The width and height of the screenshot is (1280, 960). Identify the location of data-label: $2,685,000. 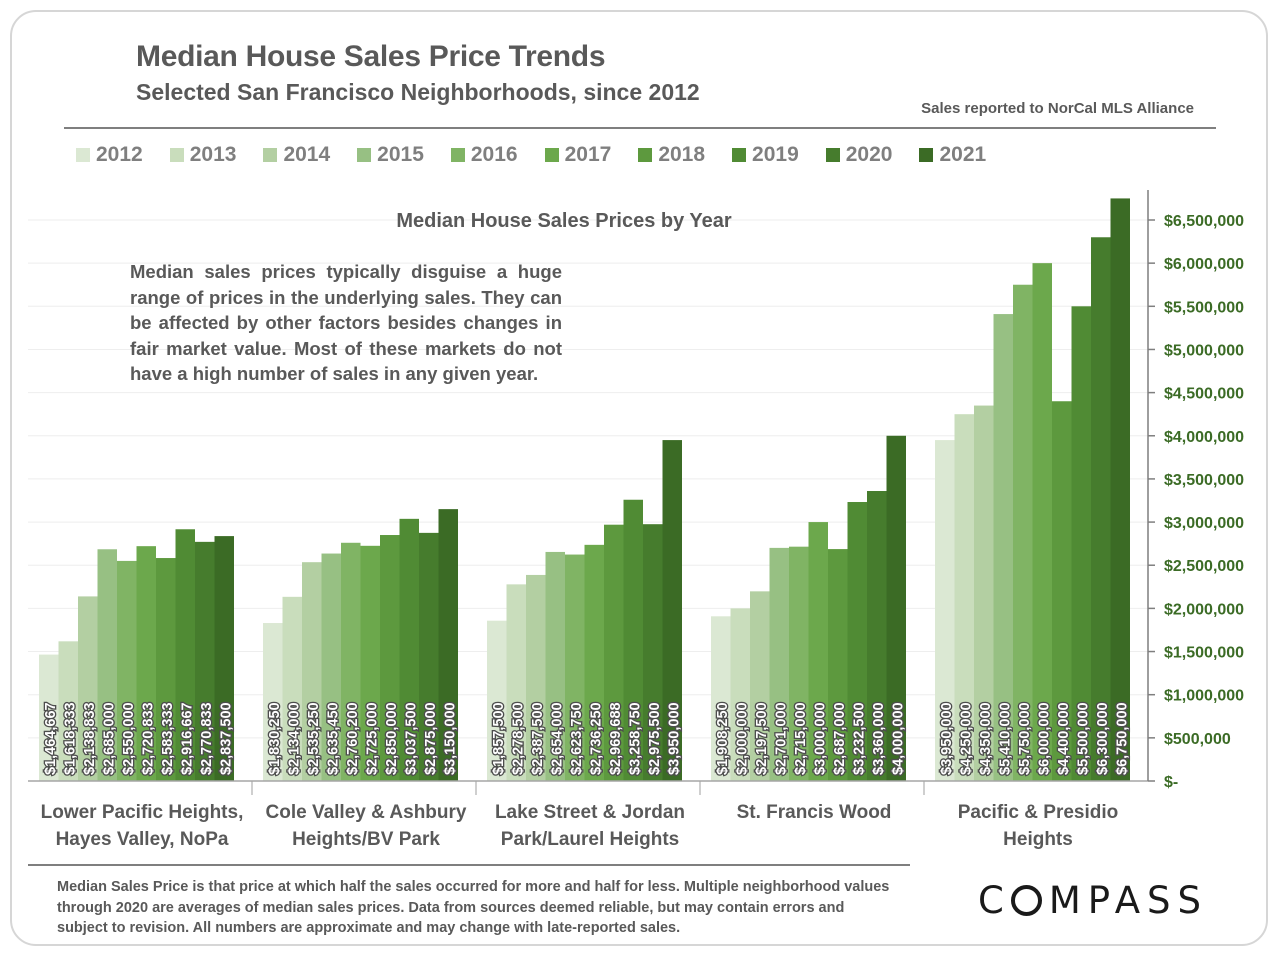
(109, 738).